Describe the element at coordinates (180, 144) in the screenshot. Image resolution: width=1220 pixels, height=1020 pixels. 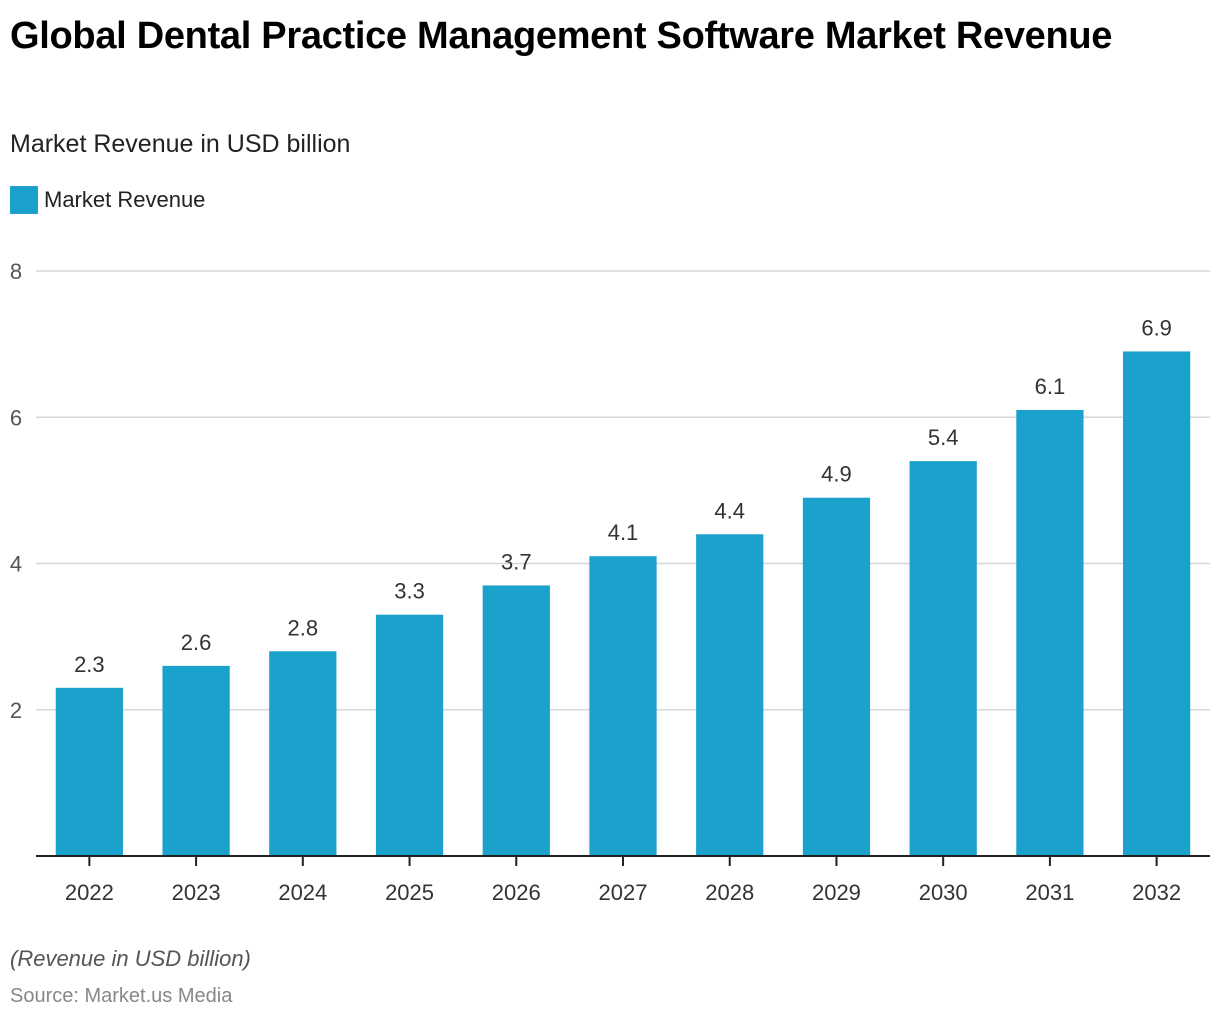
I see `chart-subtitle: Market Revenue in USD billion` at that location.